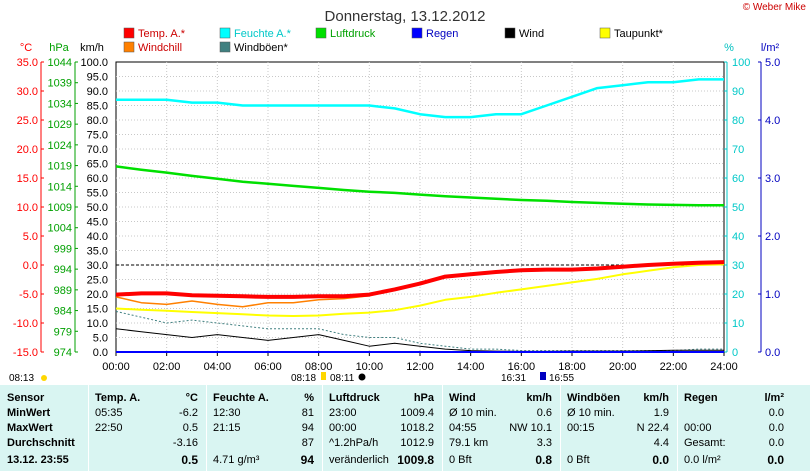 This screenshot has height=471, width=810. What do you see at coordinates (63, 249) in the screenshot?
I see `pressure-axis-tick: 999` at bounding box center [63, 249].